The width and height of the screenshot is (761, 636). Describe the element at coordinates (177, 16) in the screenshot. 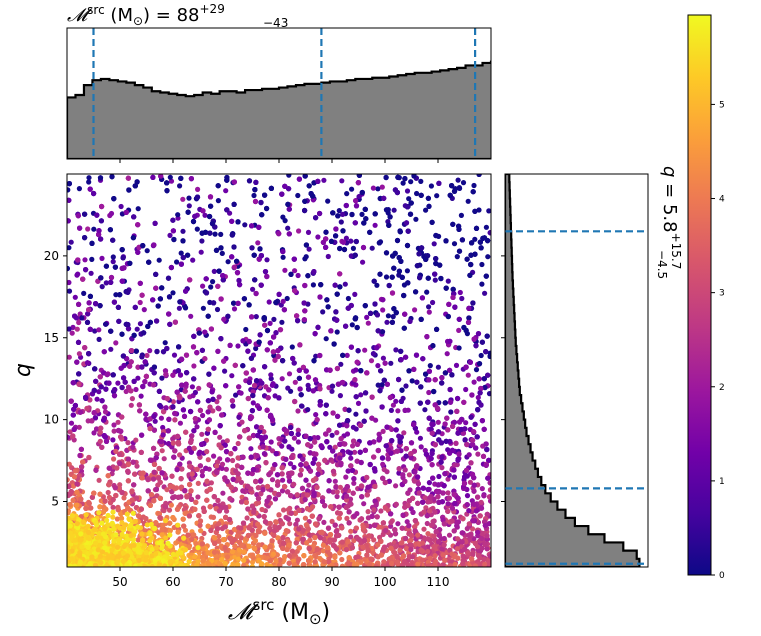

I see `top-panel-title: 𝓜src (M⊙) = 88+29−43` at that location.